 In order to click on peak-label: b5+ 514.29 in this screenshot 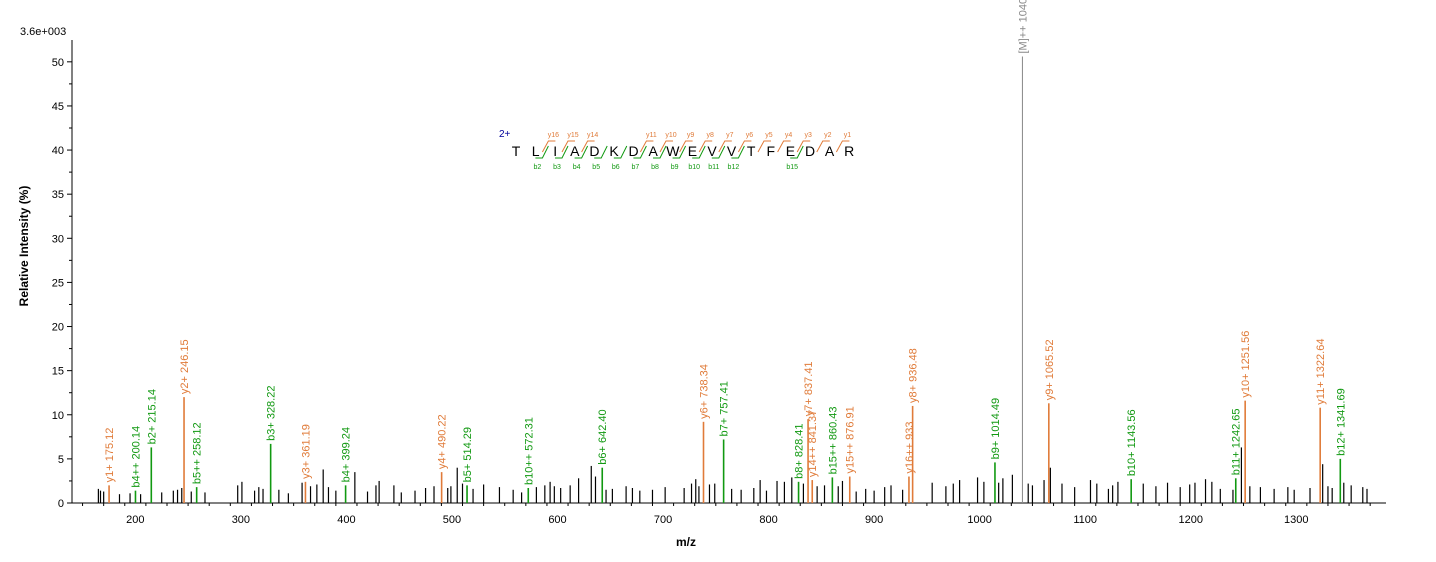, I will do `click(468, 454)`.